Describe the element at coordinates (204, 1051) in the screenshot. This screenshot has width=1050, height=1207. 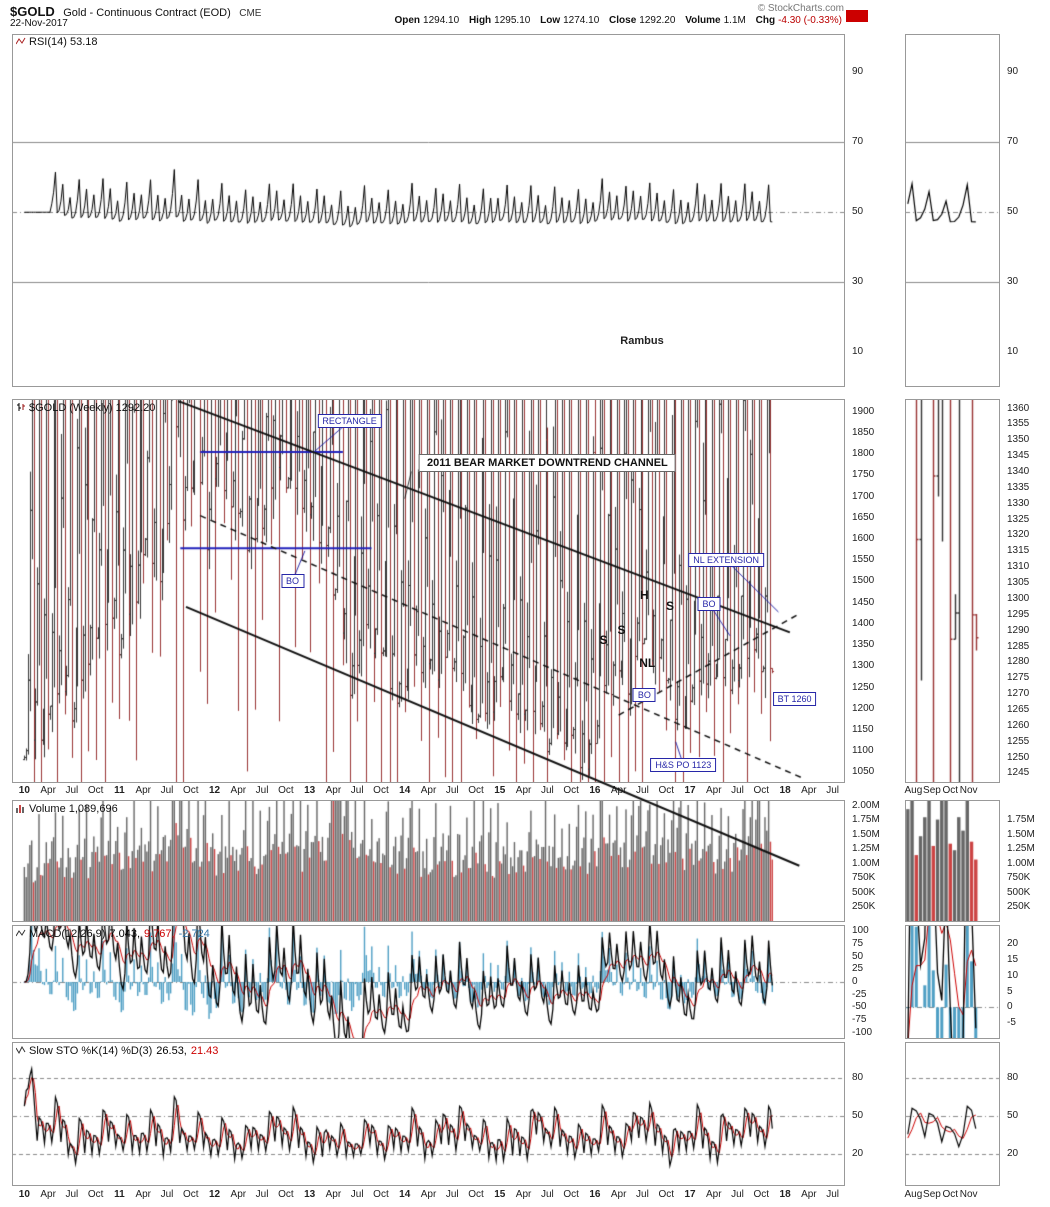
I see `sto-d-value: 21.43` at that location.